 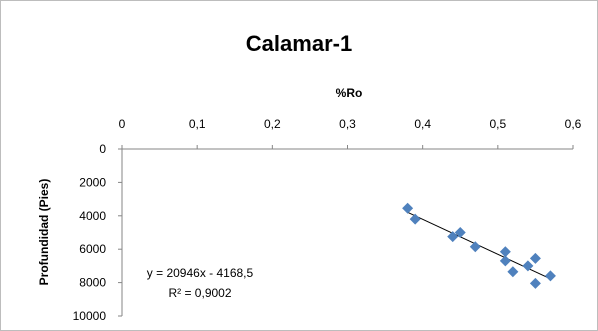 I want to click on chart-title: Calamar-1, so click(x=299, y=43).